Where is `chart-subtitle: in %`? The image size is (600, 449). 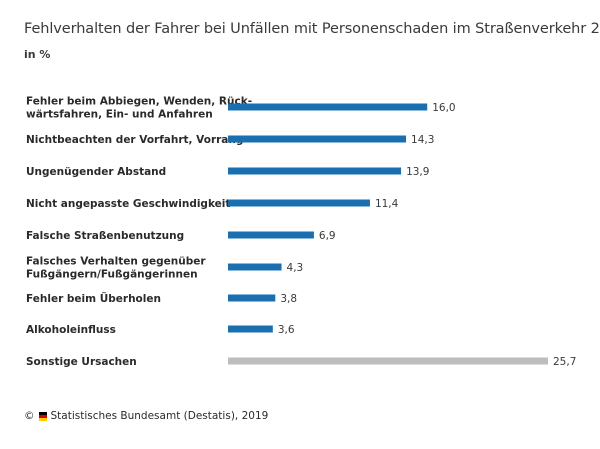 chart-subtitle: in % is located at coordinates (37, 54).